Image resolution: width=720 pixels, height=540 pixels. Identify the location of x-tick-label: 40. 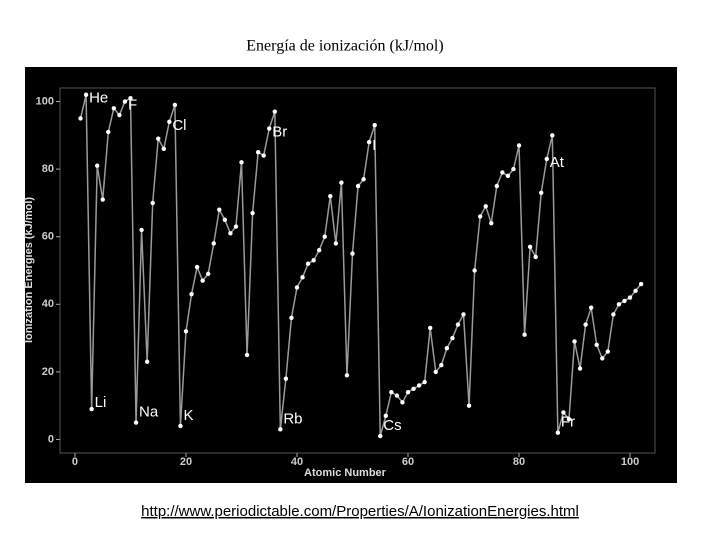
(297, 462).